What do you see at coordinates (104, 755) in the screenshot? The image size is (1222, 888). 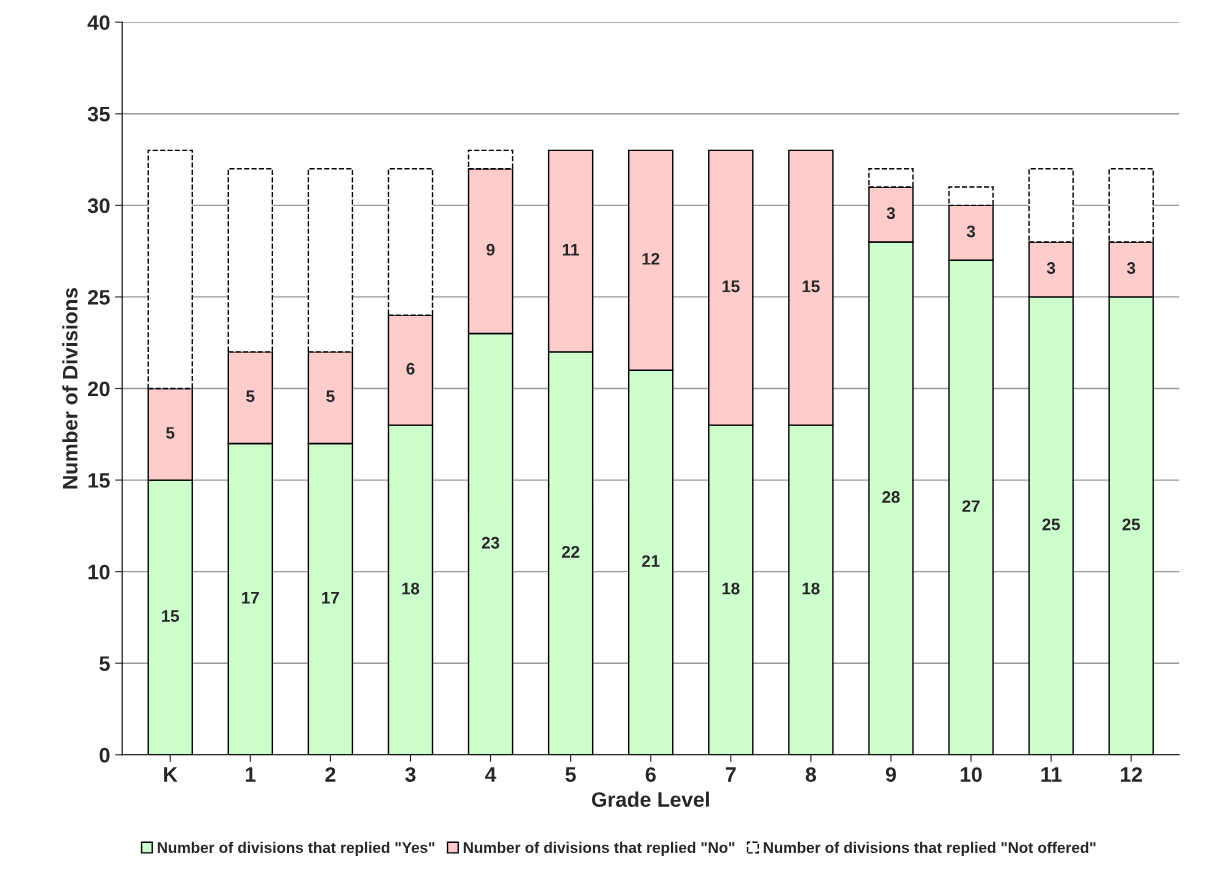 I see `y-tick-label: 0` at bounding box center [104, 755].